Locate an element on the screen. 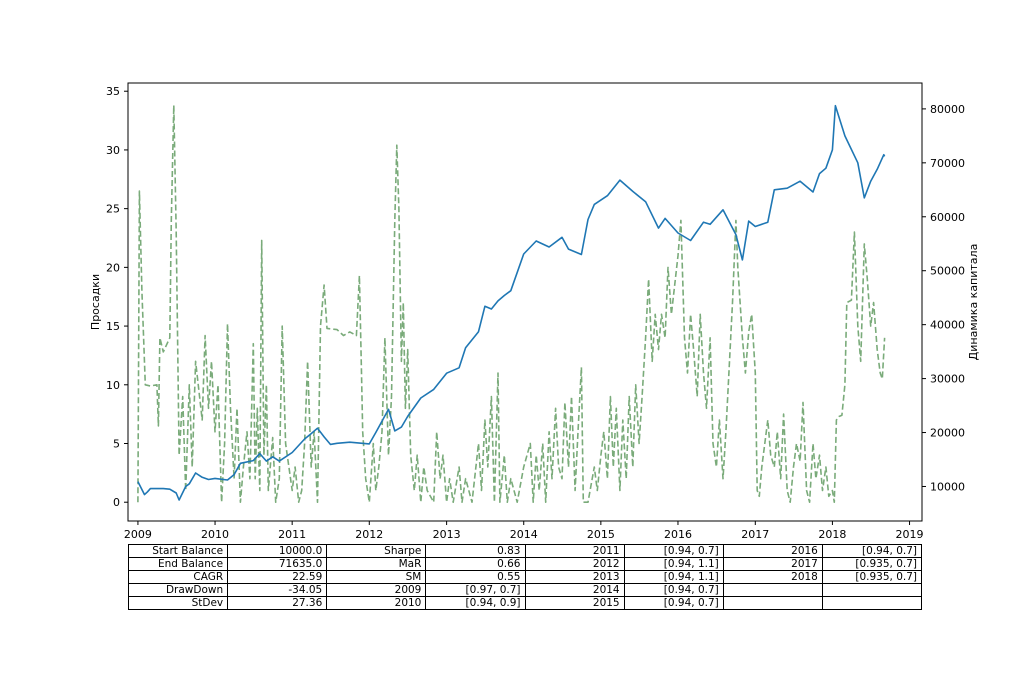  stats-cell: 2009 is located at coordinates (376, 590).